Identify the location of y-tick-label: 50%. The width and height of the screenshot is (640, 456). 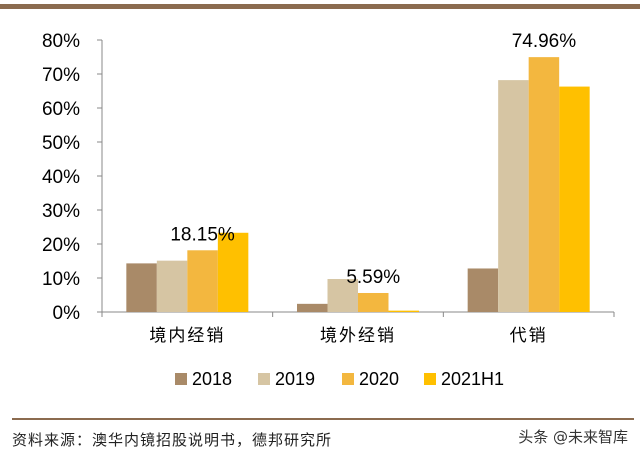
(61, 143).